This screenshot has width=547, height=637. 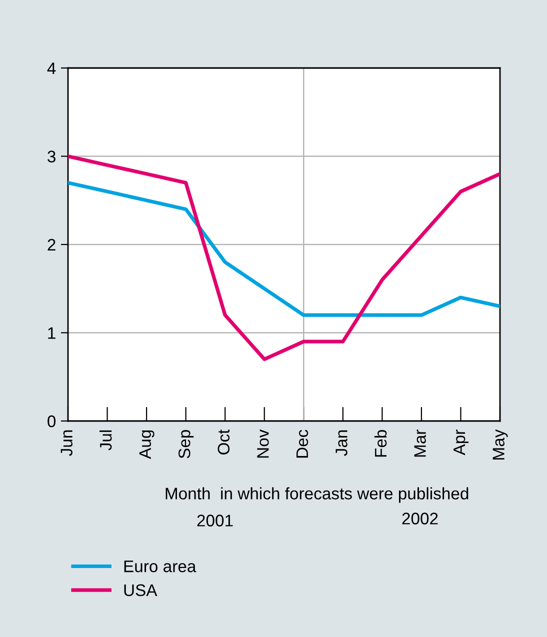 What do you see at coordinates (342, 443) in the screenshot?
I see `x-tick-label: Jan` at bounding box center [342, 443].